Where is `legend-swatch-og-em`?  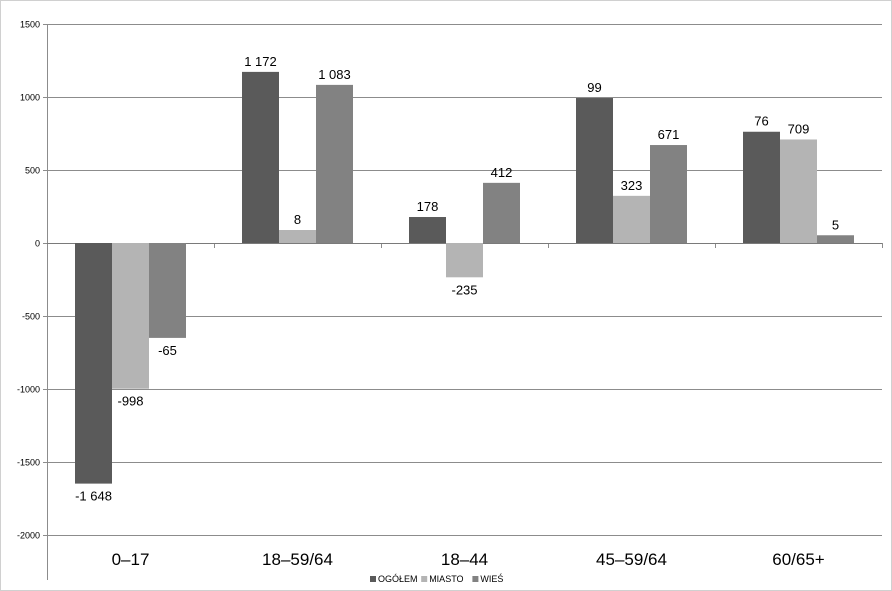
legend-swatch-og-em is located at coordinates (373, 579).